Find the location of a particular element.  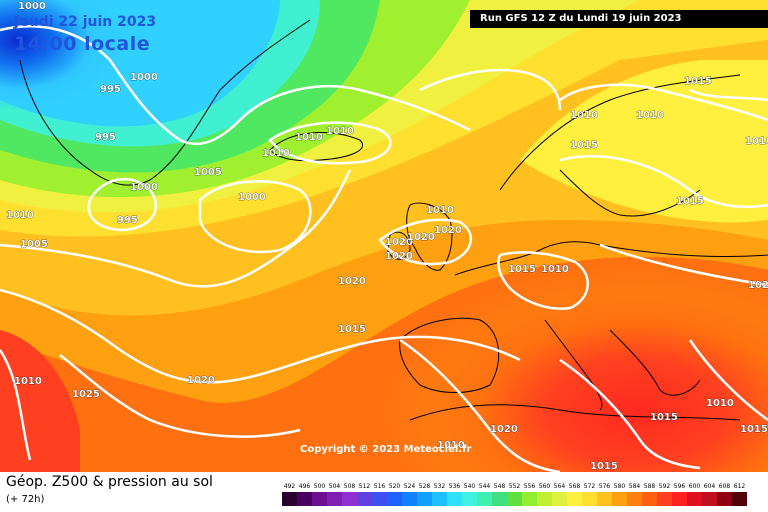

scale-tick-label: 608 is located at coordinates (725, 486).